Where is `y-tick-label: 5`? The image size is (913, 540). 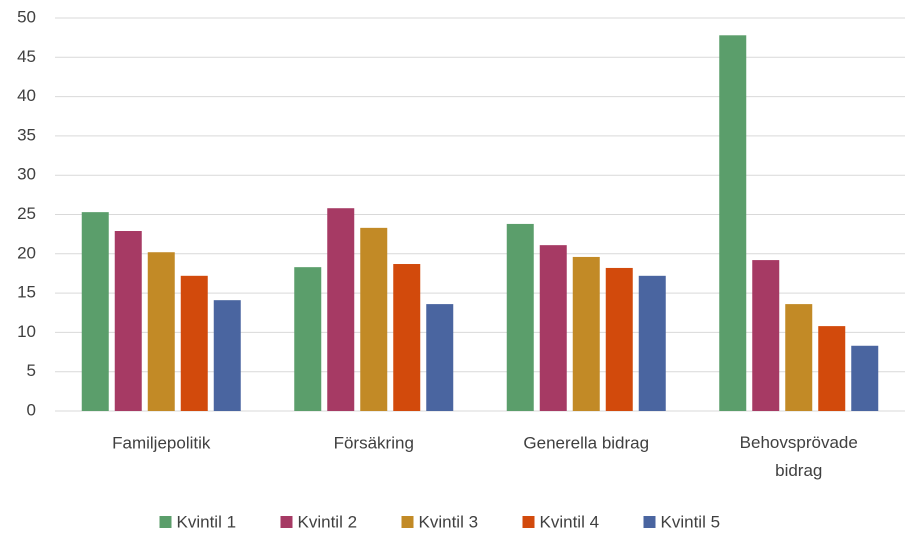
y-tick-label: 5 is located at coordinates (31, 370).